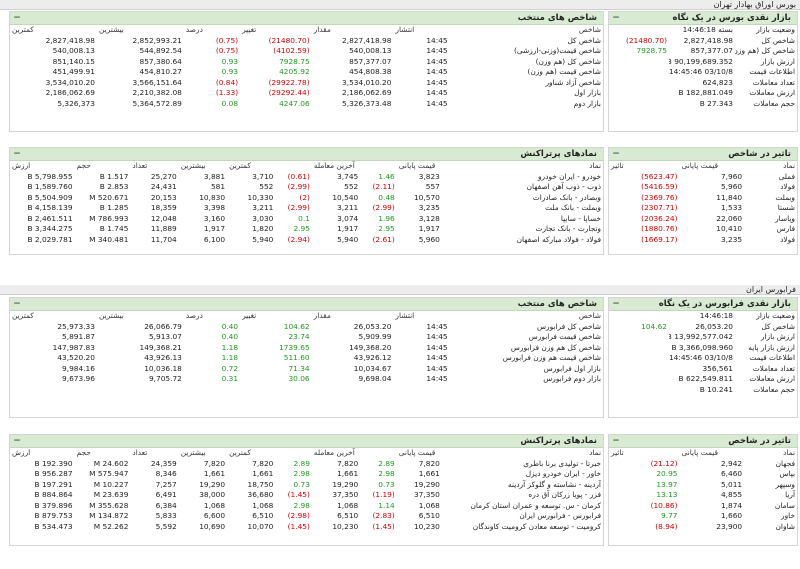 The image size is (800, 569). What do you see at coordinates (785, 526) in the screenshot?
I see `row-label: شاوان` at bounding box center [785, 526].